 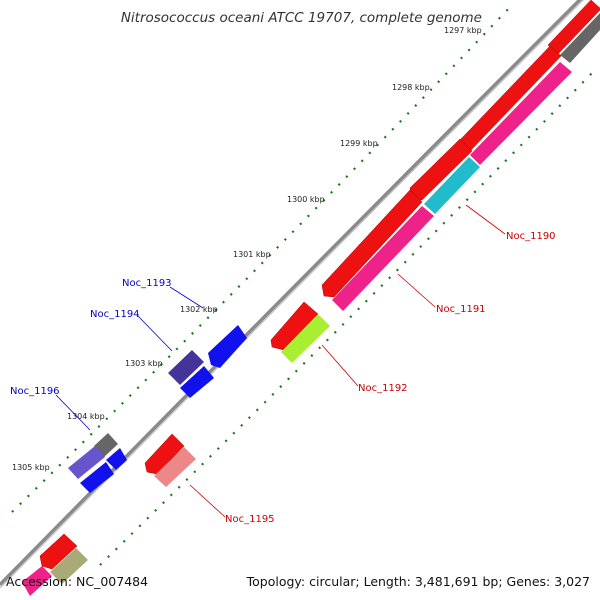 I want to click on gene-label: Noc_1194, so click(x=115, y=314).